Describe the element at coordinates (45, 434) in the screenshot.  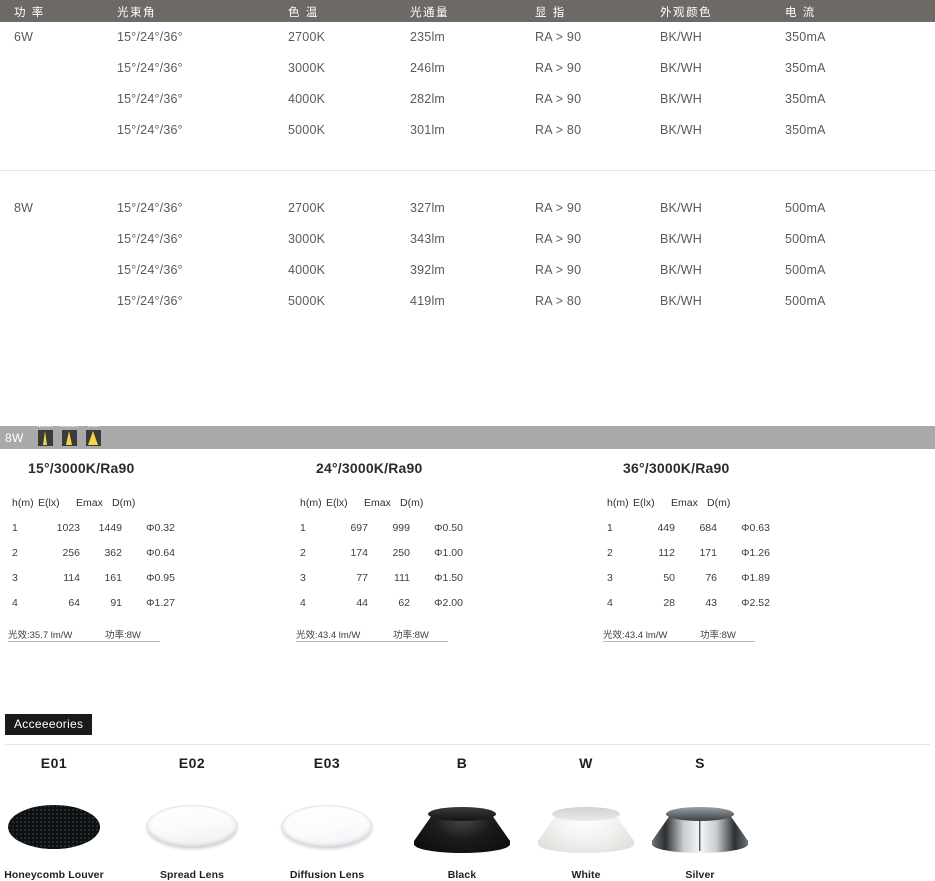
I see `beam-narrow-icon: Narrow` at that location.